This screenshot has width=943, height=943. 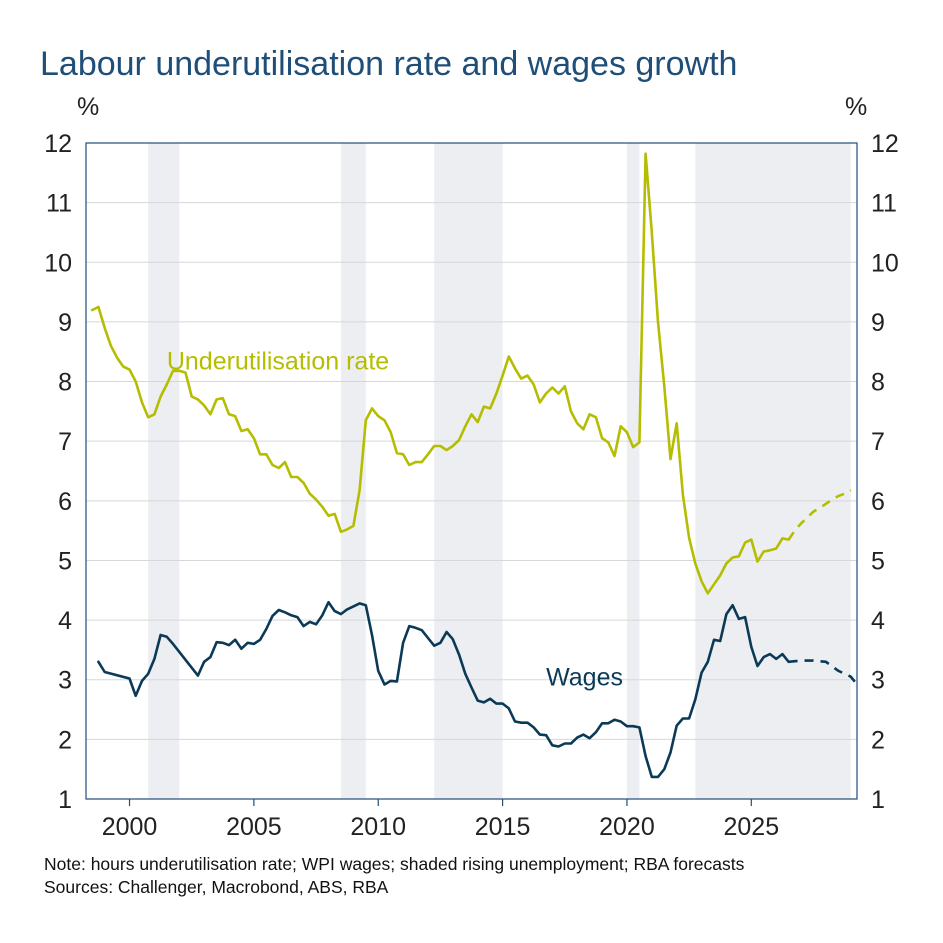 I want to click on x-tick-2015: 2015, so click(x=503, y=827).